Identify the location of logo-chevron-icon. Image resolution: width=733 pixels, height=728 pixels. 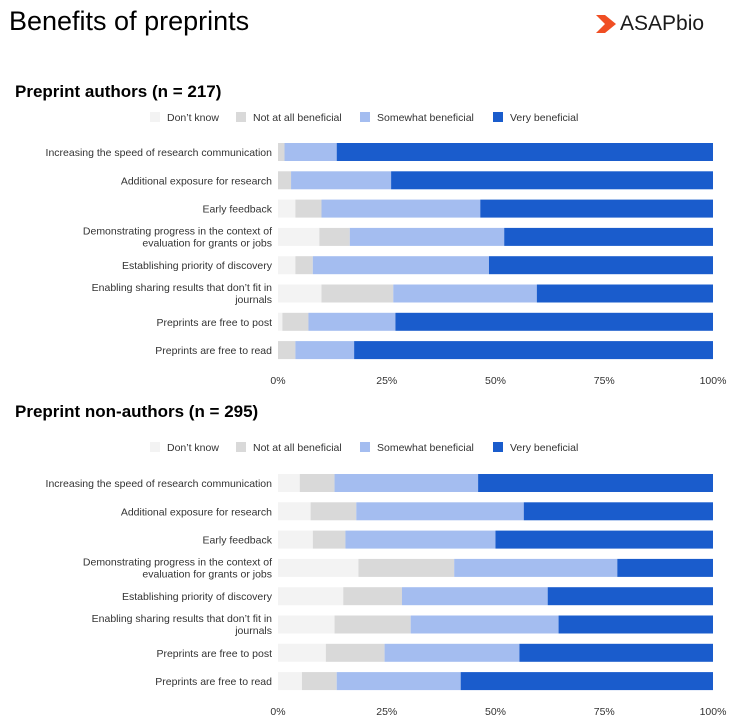
(606, 24).